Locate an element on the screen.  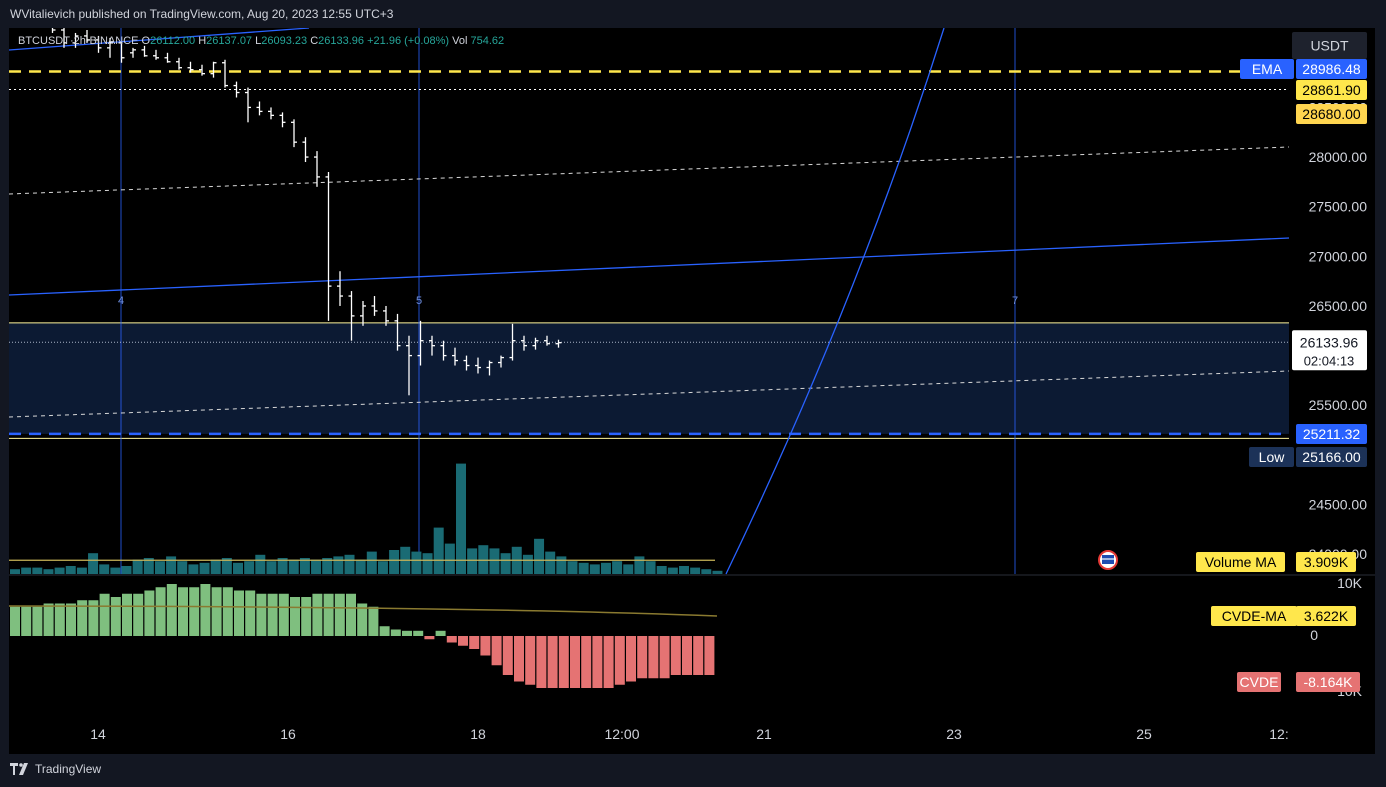
time-axis-label: 16 is located at coordinates (288, 734).